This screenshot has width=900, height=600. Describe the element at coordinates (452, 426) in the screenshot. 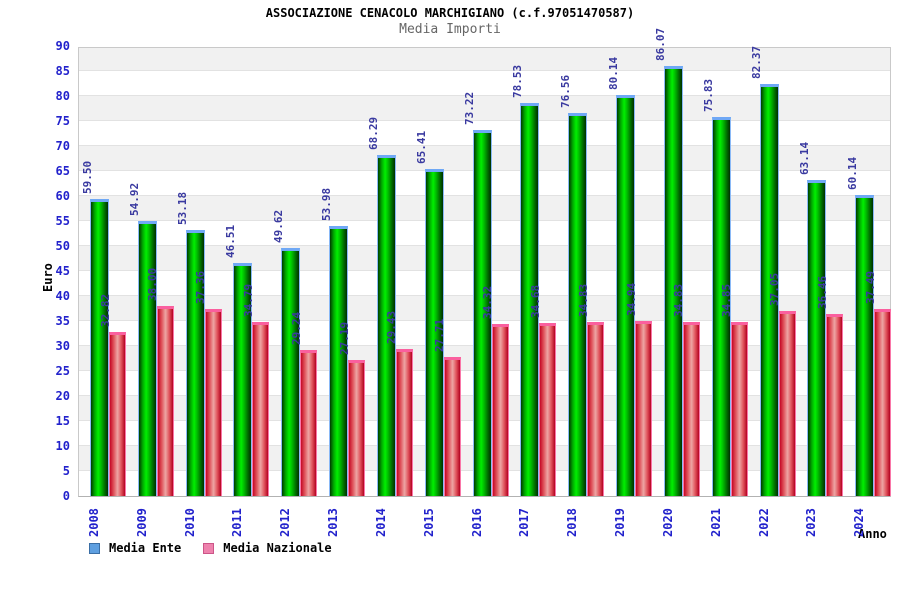

I see `bar-media-nazionale-2015` at that location.